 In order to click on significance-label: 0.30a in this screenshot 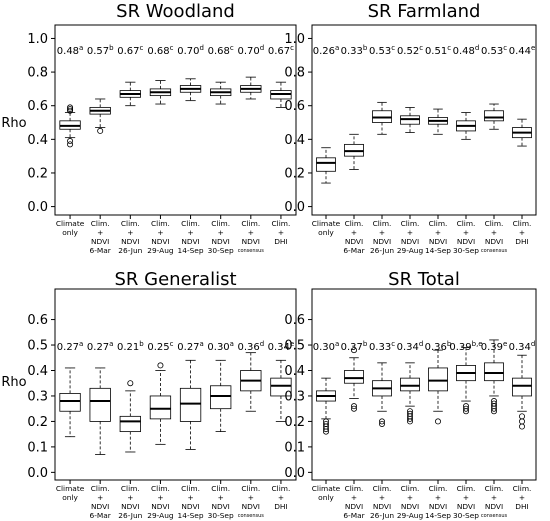, I will do `click(326, 346)`.